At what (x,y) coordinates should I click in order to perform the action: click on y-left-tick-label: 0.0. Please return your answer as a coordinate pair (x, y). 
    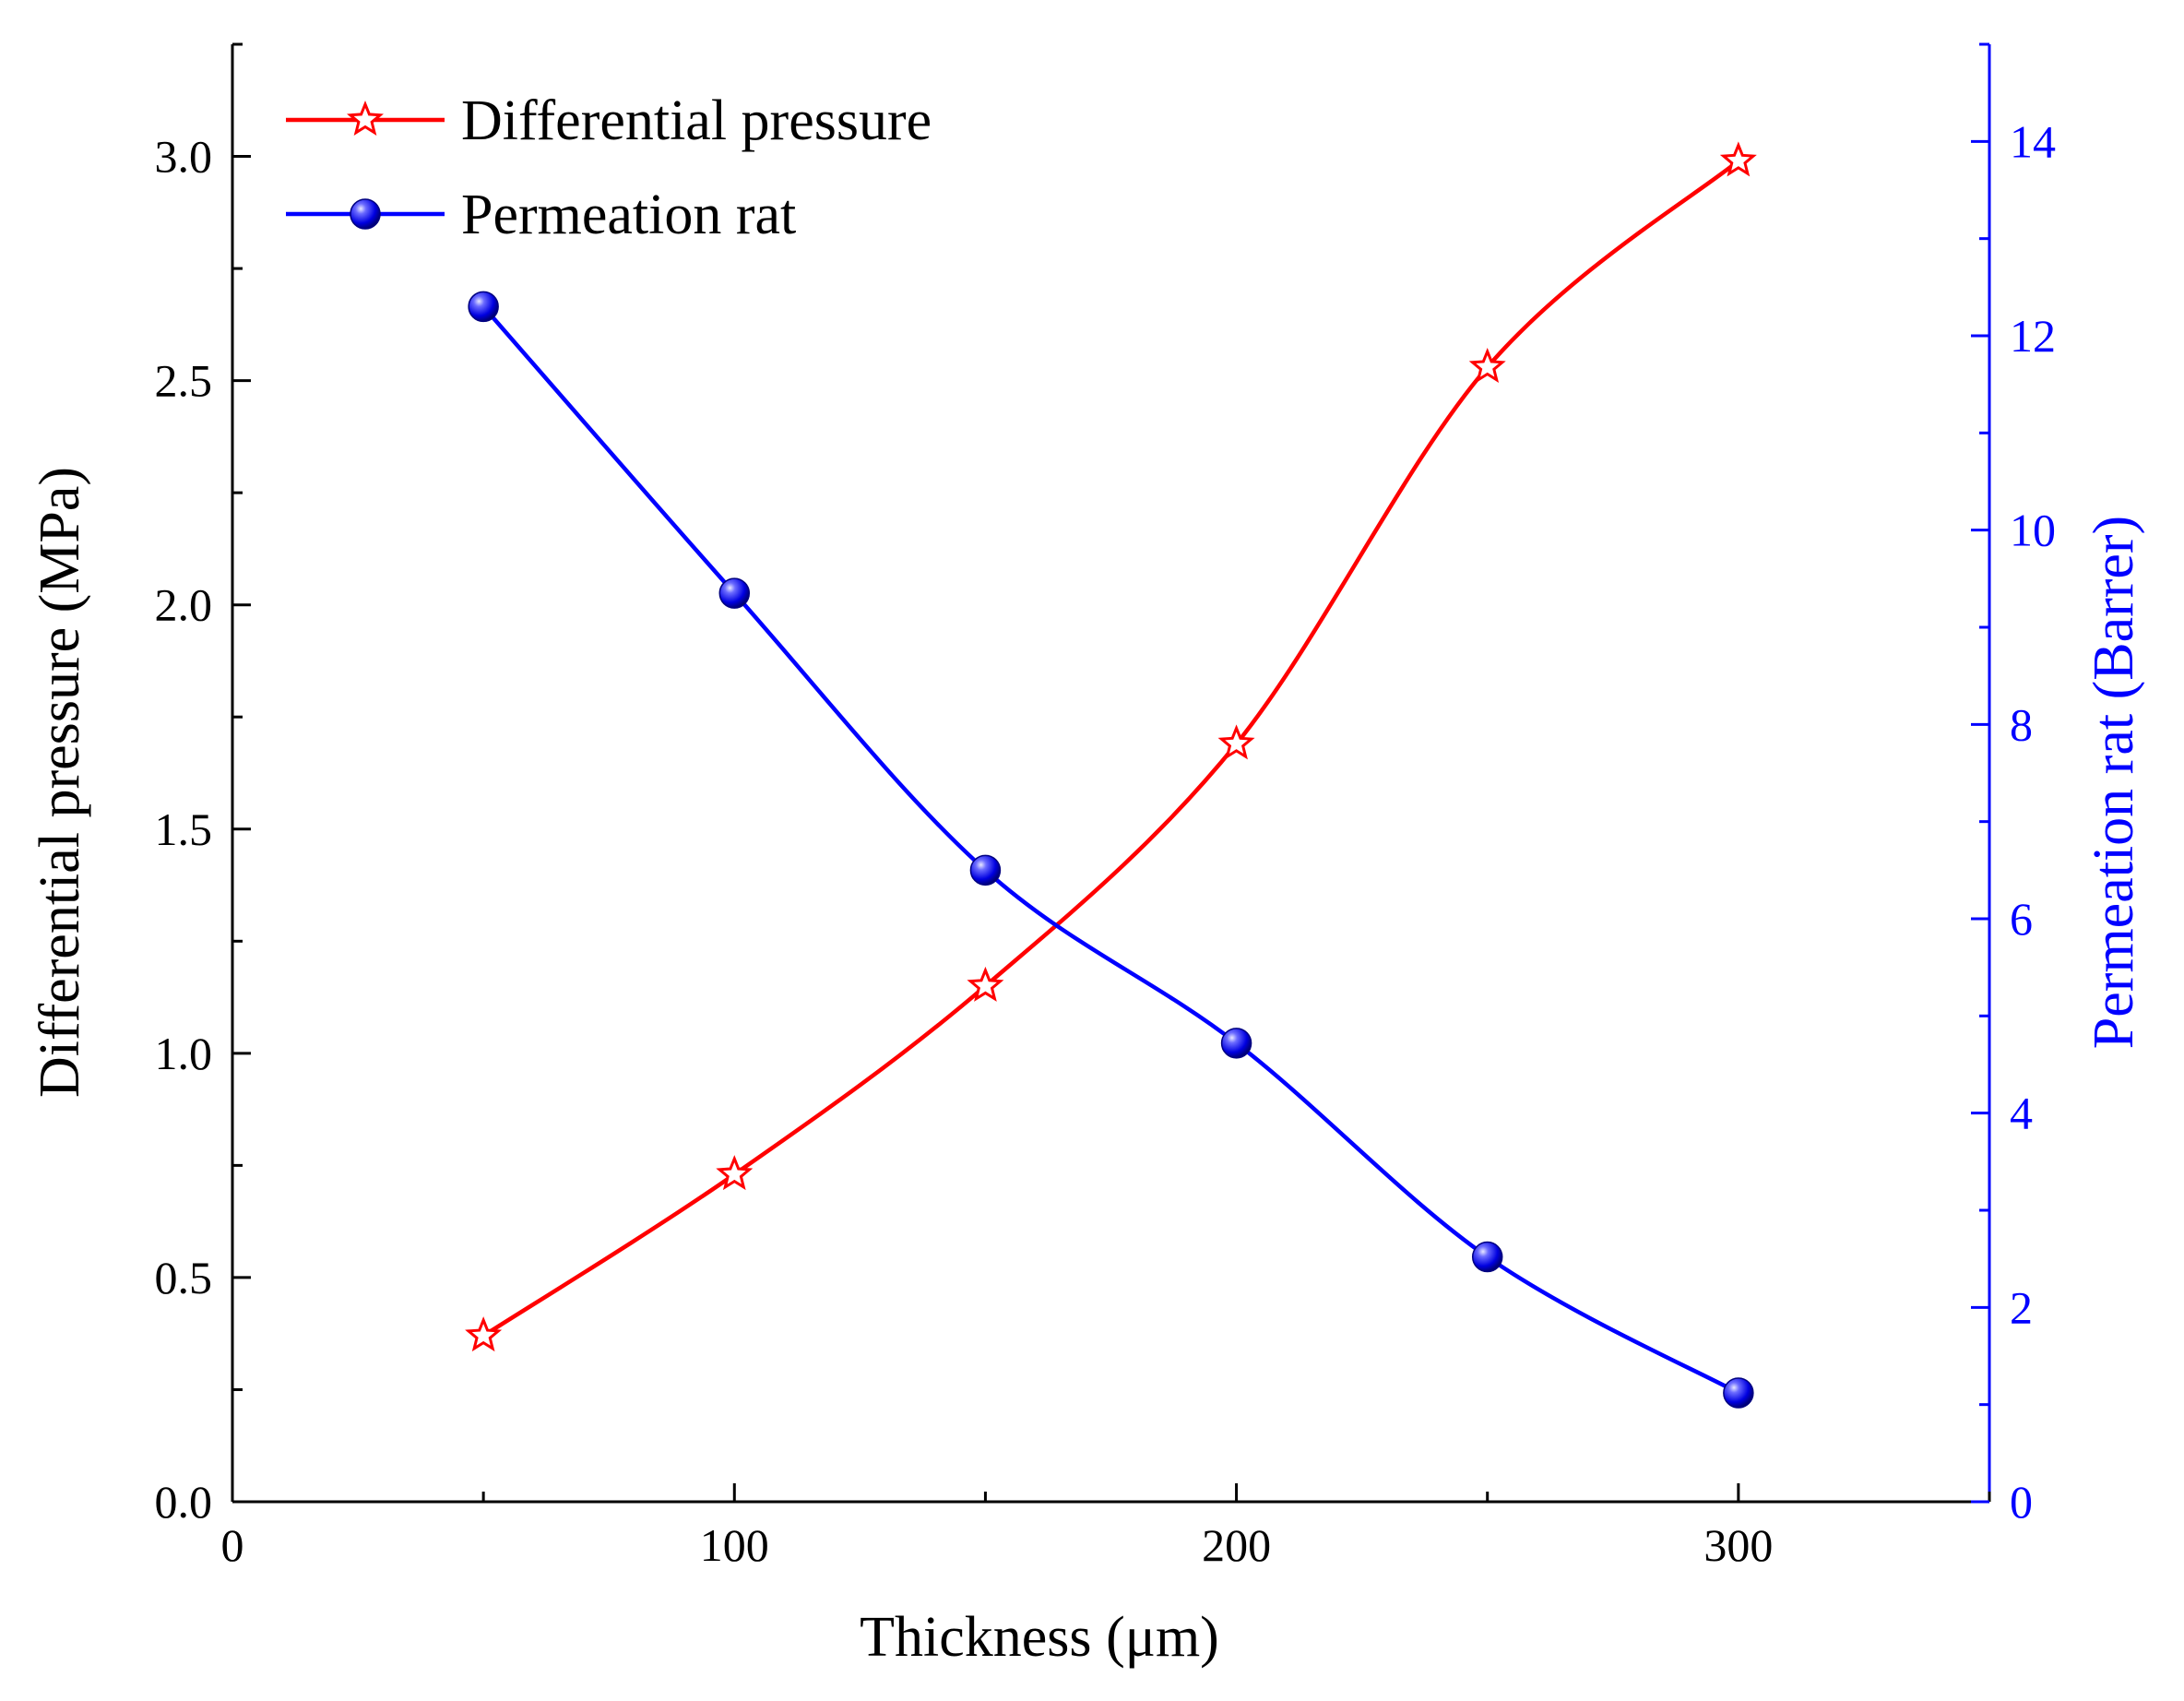
    Looking at the image, I should click on (184, 1502).